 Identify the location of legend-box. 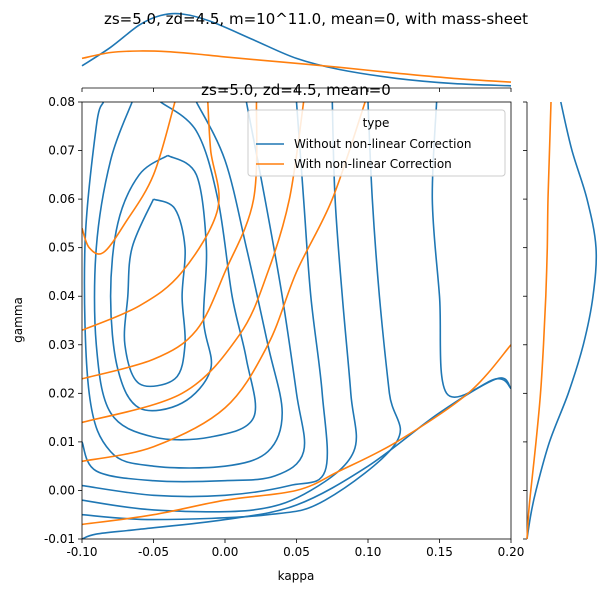
(376, 143).